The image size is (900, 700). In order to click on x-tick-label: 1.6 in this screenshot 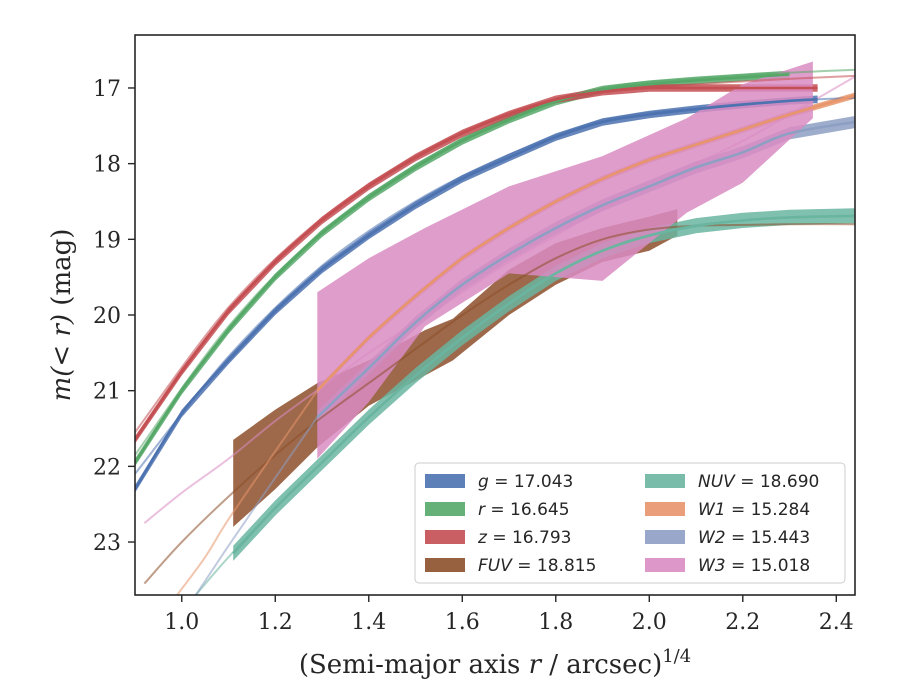, I will do `click(462, 622)`.